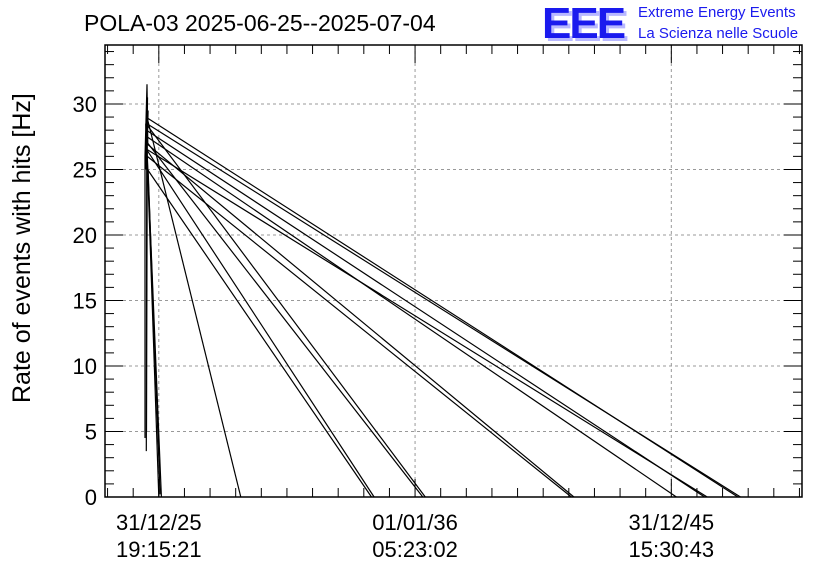 The image size is (836, 572). What do you see at coordinates (85, 104) in the screenshot?
I see `y-tick-label: 30` at bounding box center [85, 104].